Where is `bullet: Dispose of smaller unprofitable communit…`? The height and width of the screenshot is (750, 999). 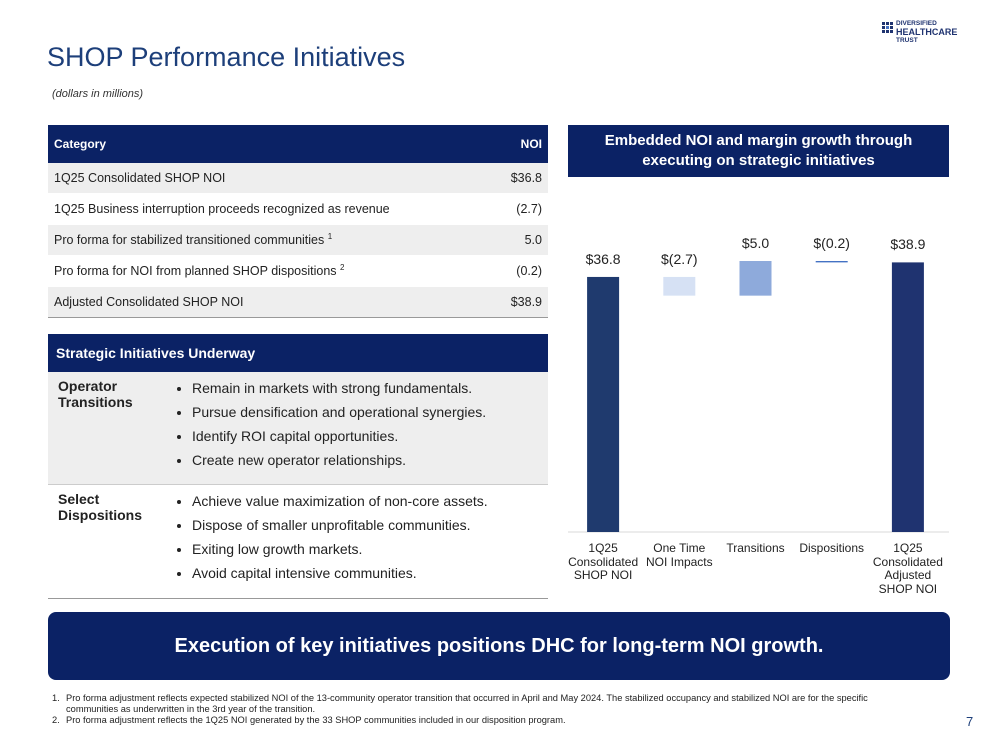
bullet: Dispose of smaller unprofitable communit… is located at coordinates (340, 525).